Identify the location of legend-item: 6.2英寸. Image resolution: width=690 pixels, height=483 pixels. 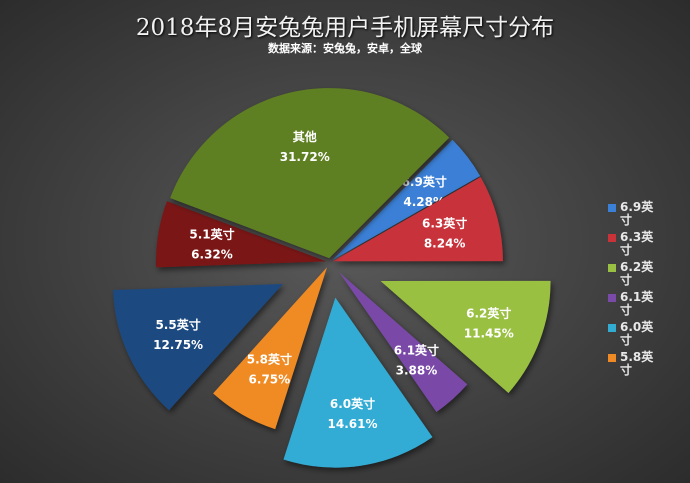
(634, 276).